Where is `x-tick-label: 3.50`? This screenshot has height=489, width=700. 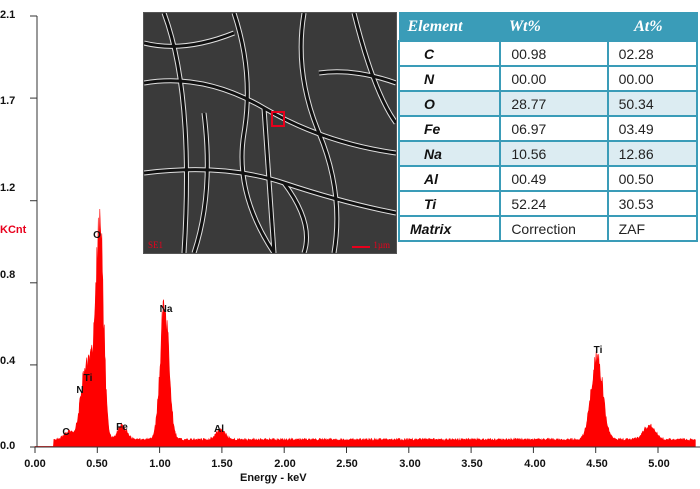
x-tick-label: 3.50 is located at coordinates (472, 464).